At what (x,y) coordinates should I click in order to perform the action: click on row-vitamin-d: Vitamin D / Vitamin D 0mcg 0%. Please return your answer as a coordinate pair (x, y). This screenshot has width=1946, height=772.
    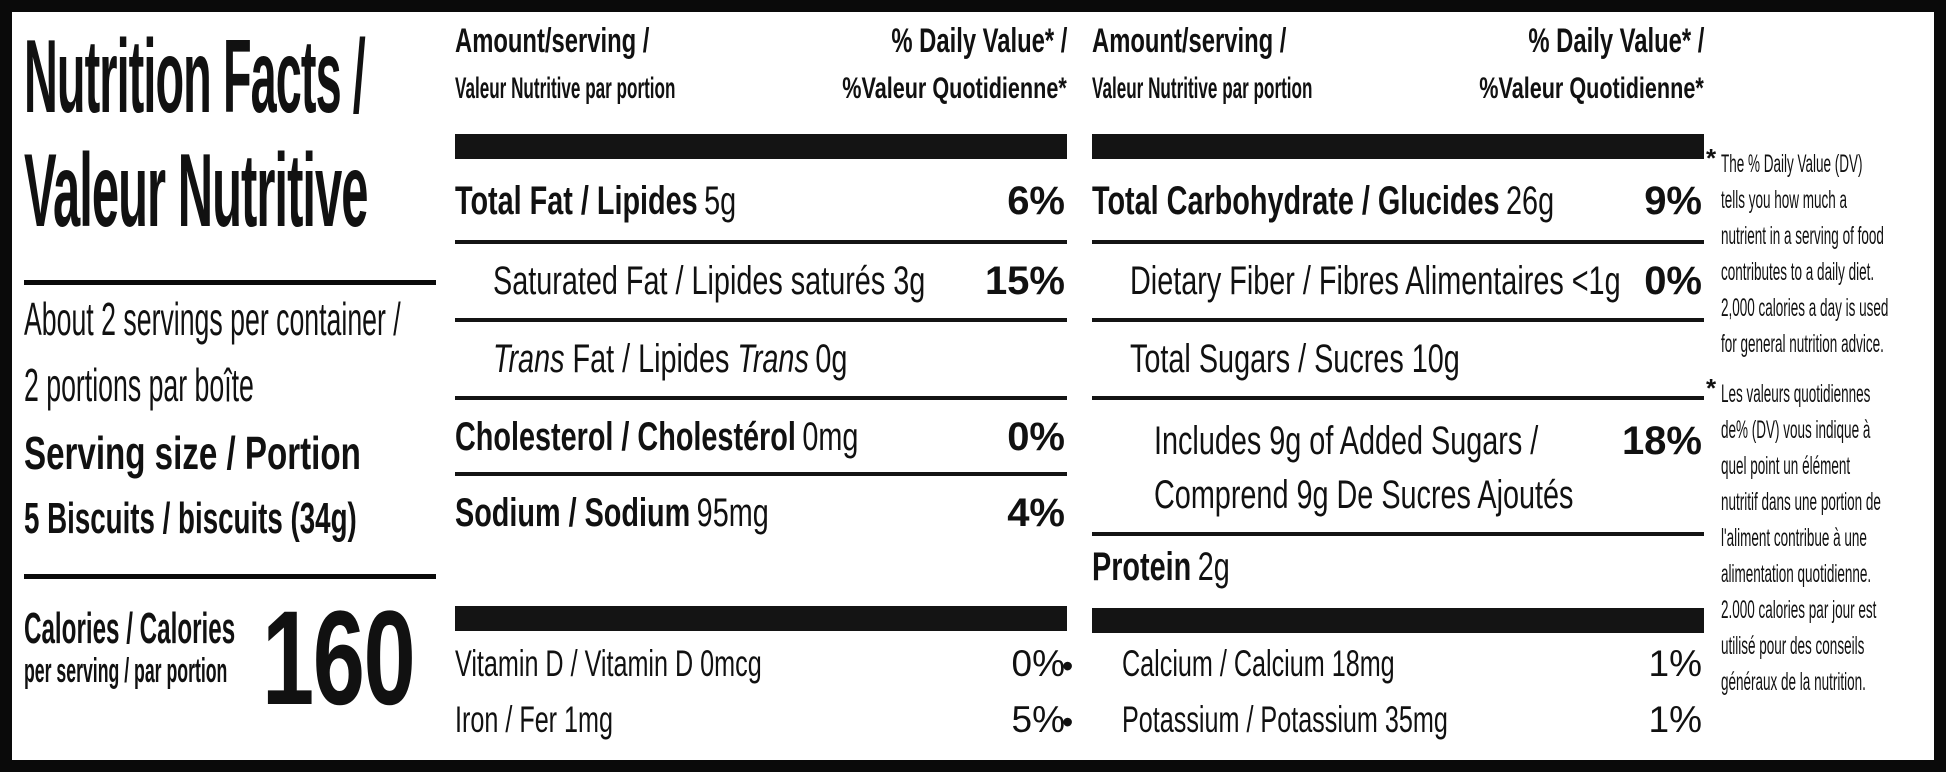
    Looking at the image, I should click on (760, 663).